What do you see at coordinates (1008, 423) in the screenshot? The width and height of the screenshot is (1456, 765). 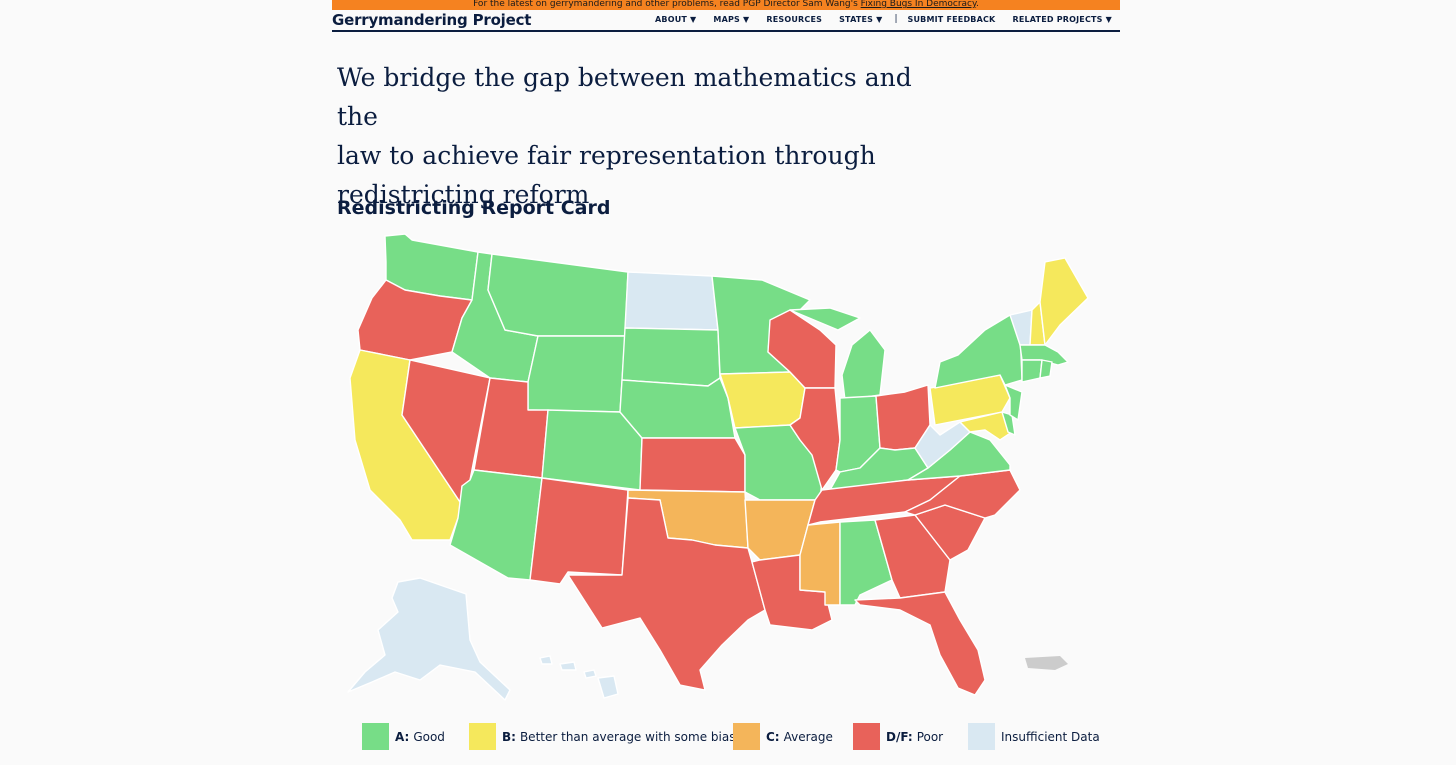 I see `state-DE` at bounding box center [1008, 423].